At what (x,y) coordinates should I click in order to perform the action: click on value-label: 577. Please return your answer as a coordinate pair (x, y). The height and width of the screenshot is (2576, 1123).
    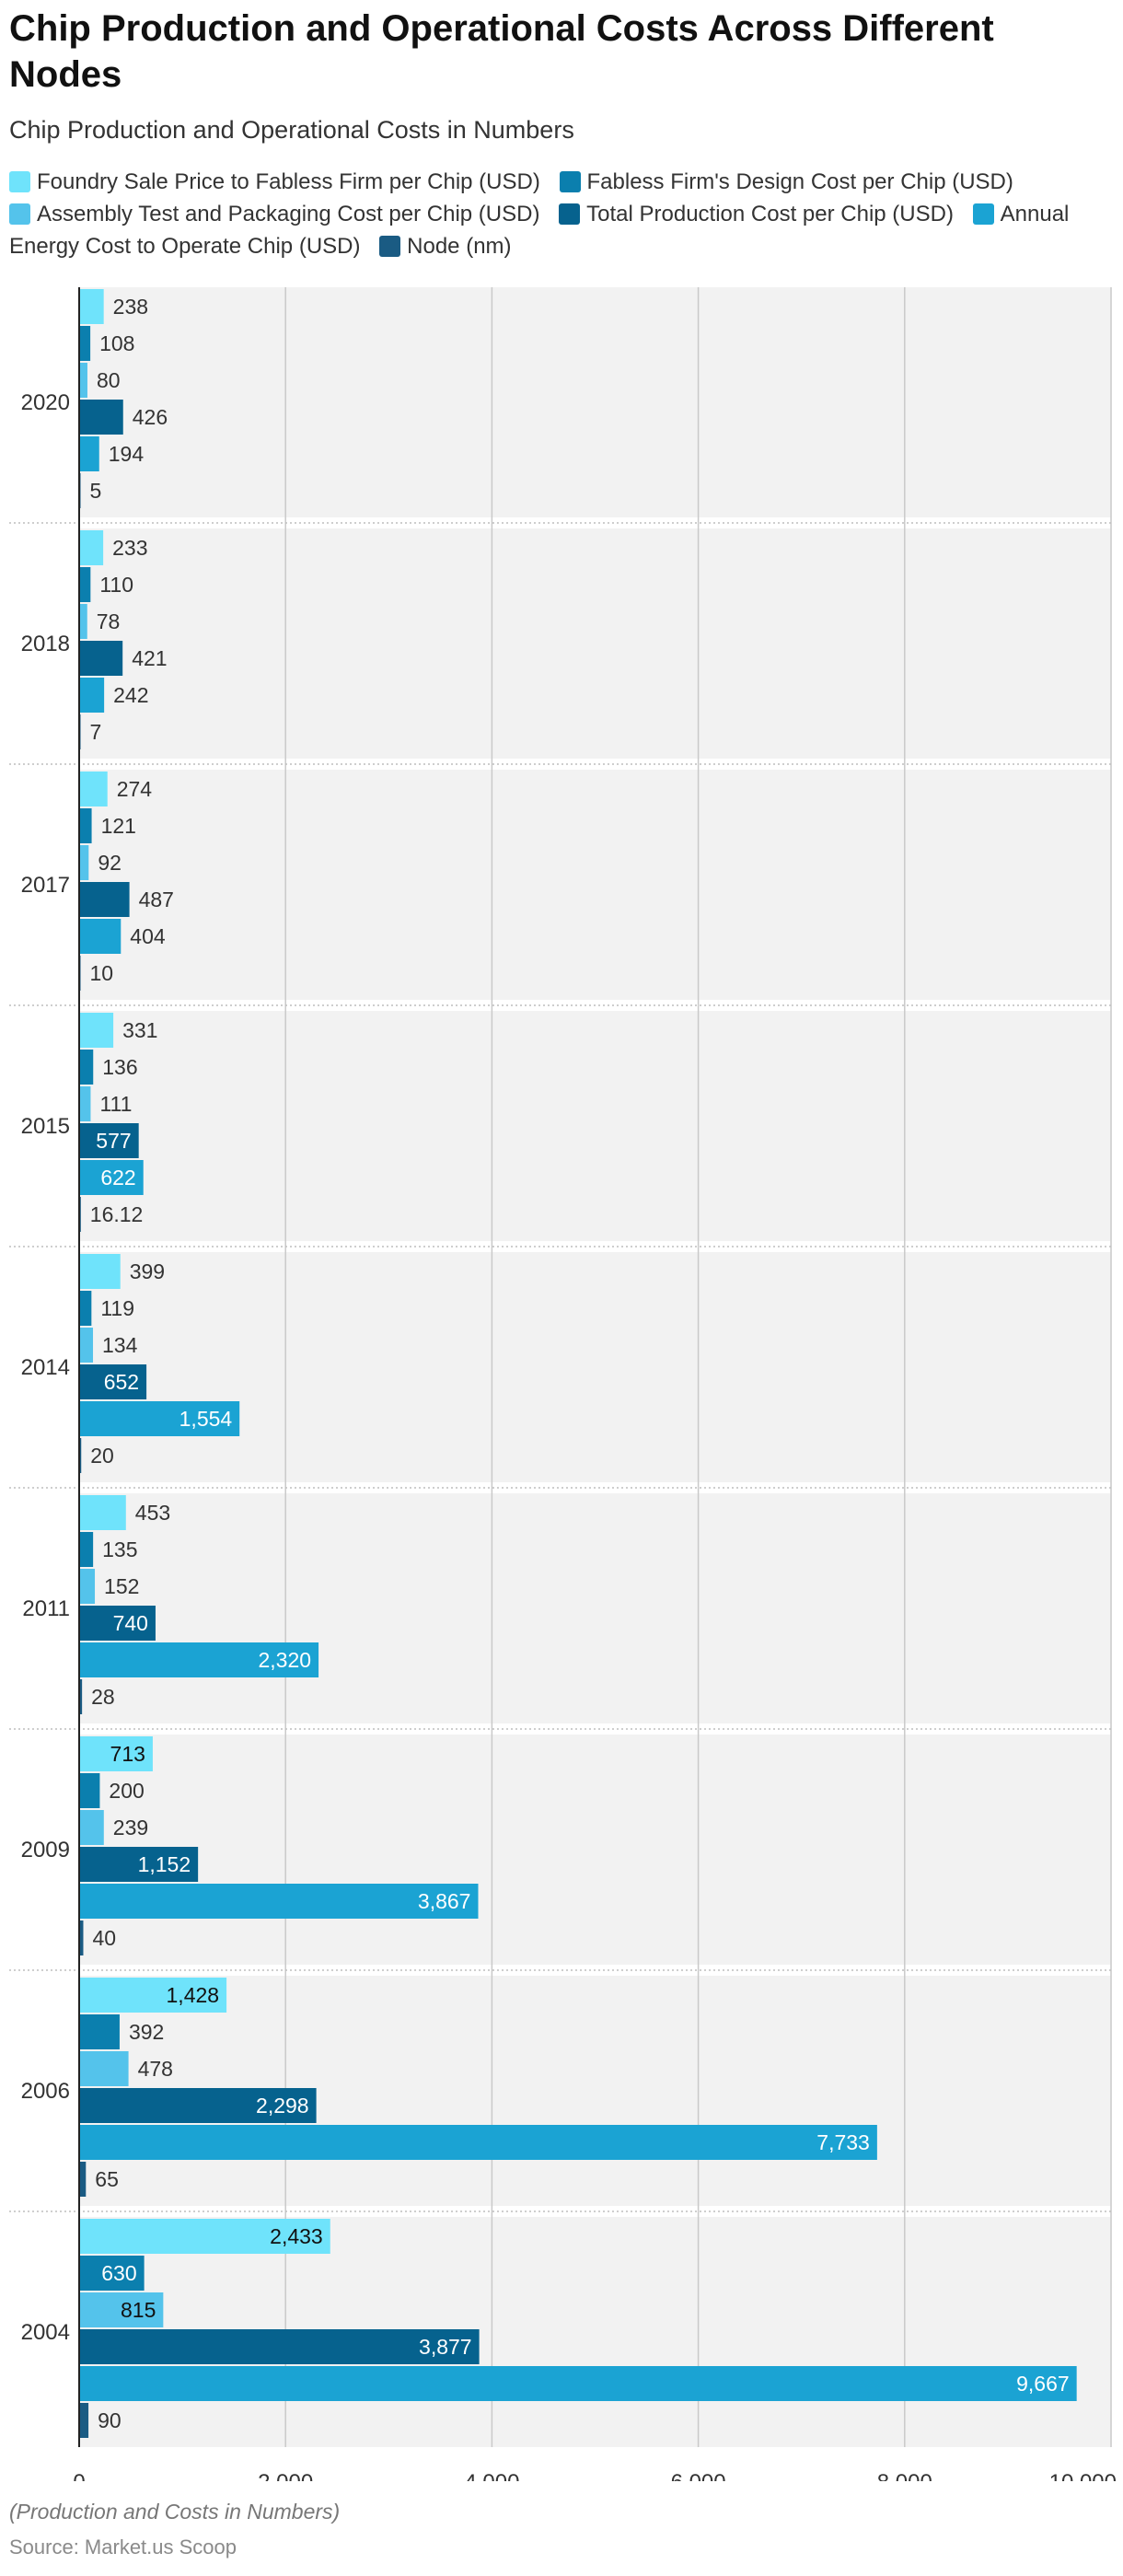
    Looking at the image, I should click on (114, 1141).